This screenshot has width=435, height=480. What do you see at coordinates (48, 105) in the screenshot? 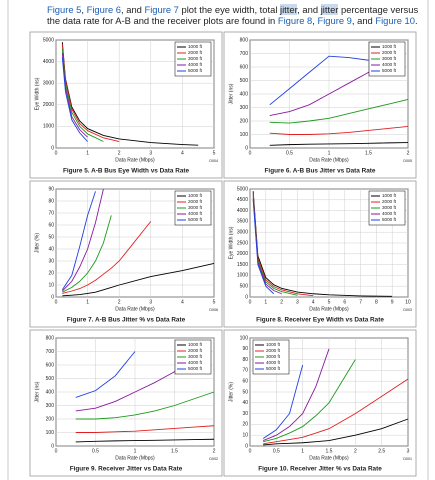
I see `y-tick-label: 2000` at bounding box center [48, 105].